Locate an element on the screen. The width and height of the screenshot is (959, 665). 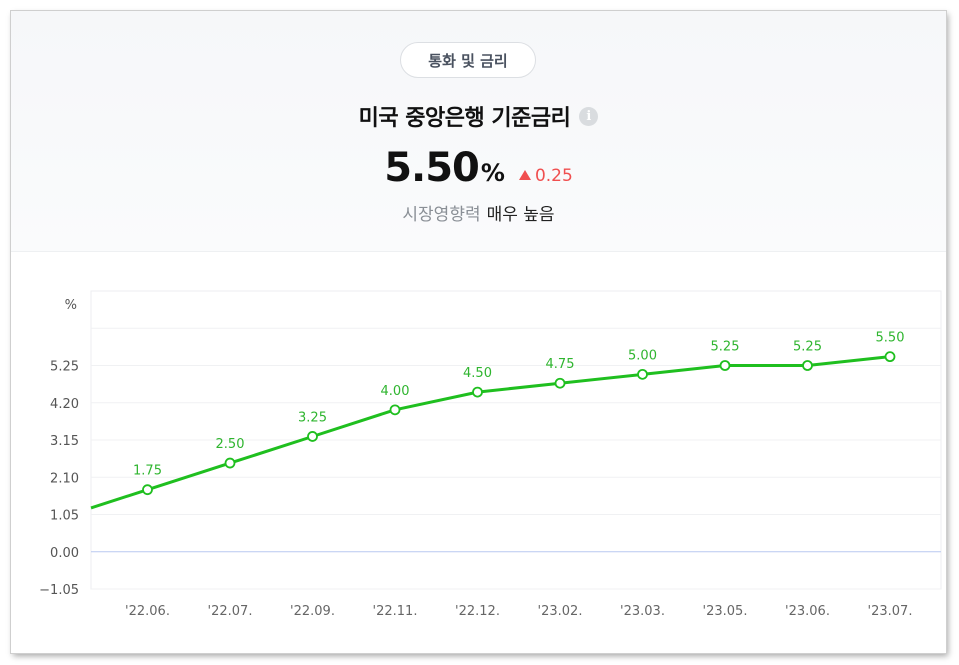
x-tick-label: '23.05. is located at coordinates (725, 611).